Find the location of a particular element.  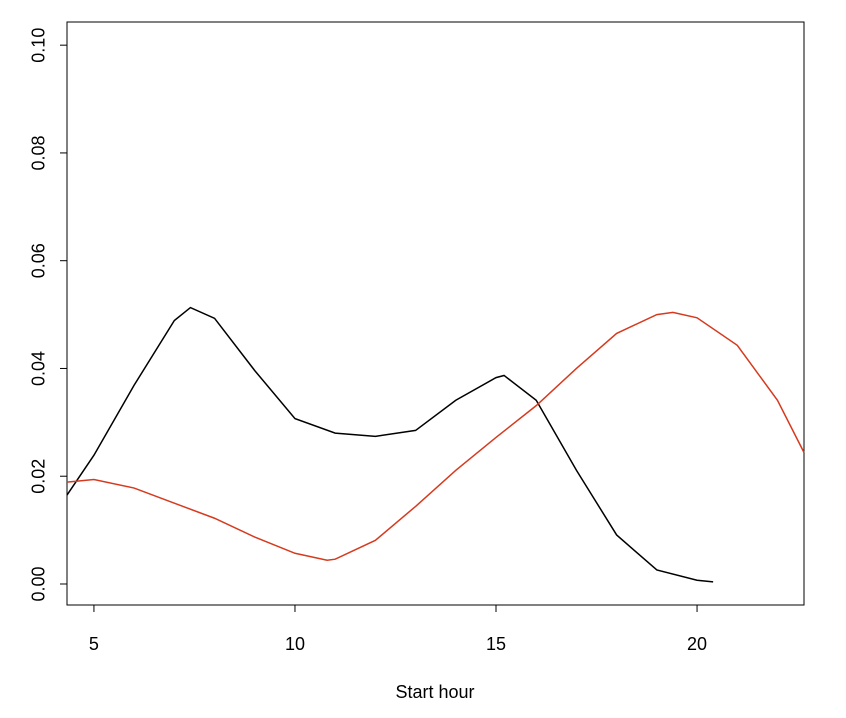

x-tick-label: 15 is located at coordinates (496, 644).